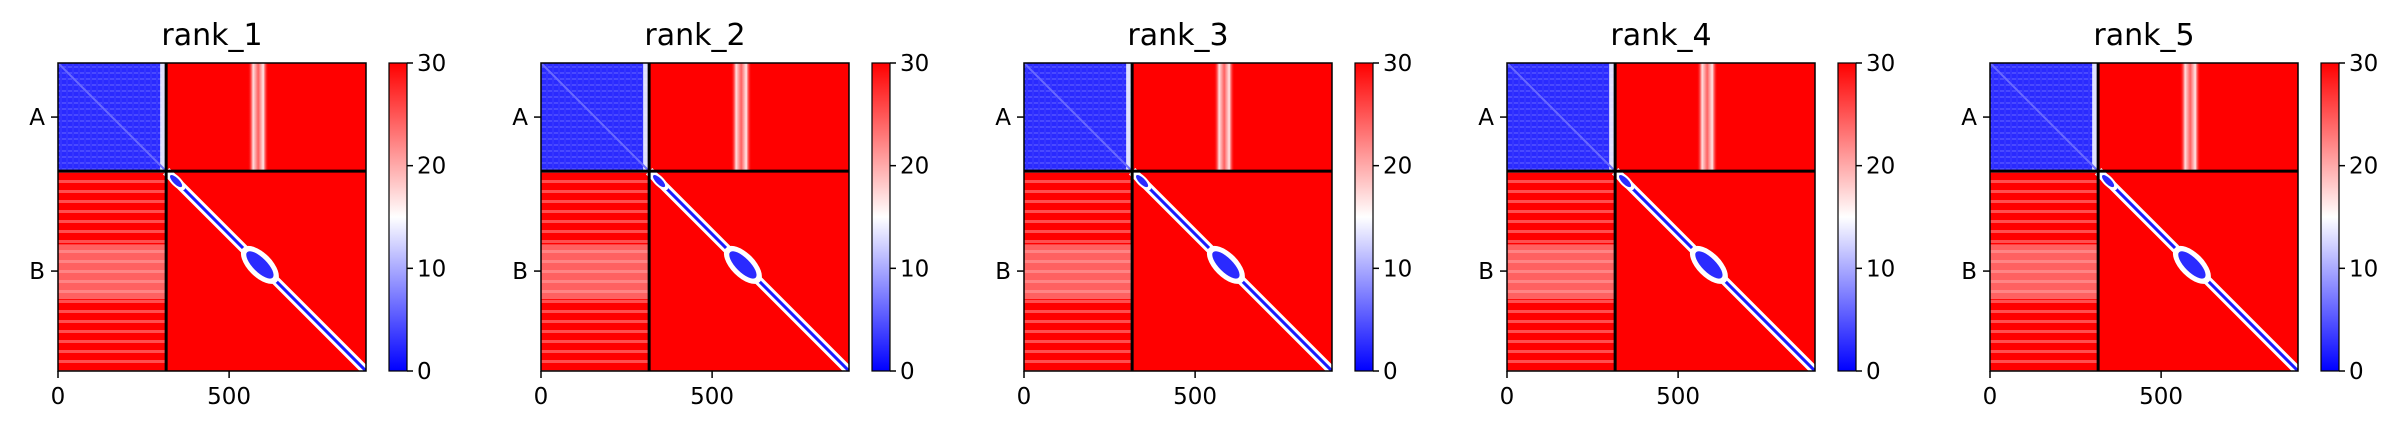  What do you see at coordinates (1177, 35) in the screenshot?
I see `panel-title: rank_3` at bounding box center [1177, 35].